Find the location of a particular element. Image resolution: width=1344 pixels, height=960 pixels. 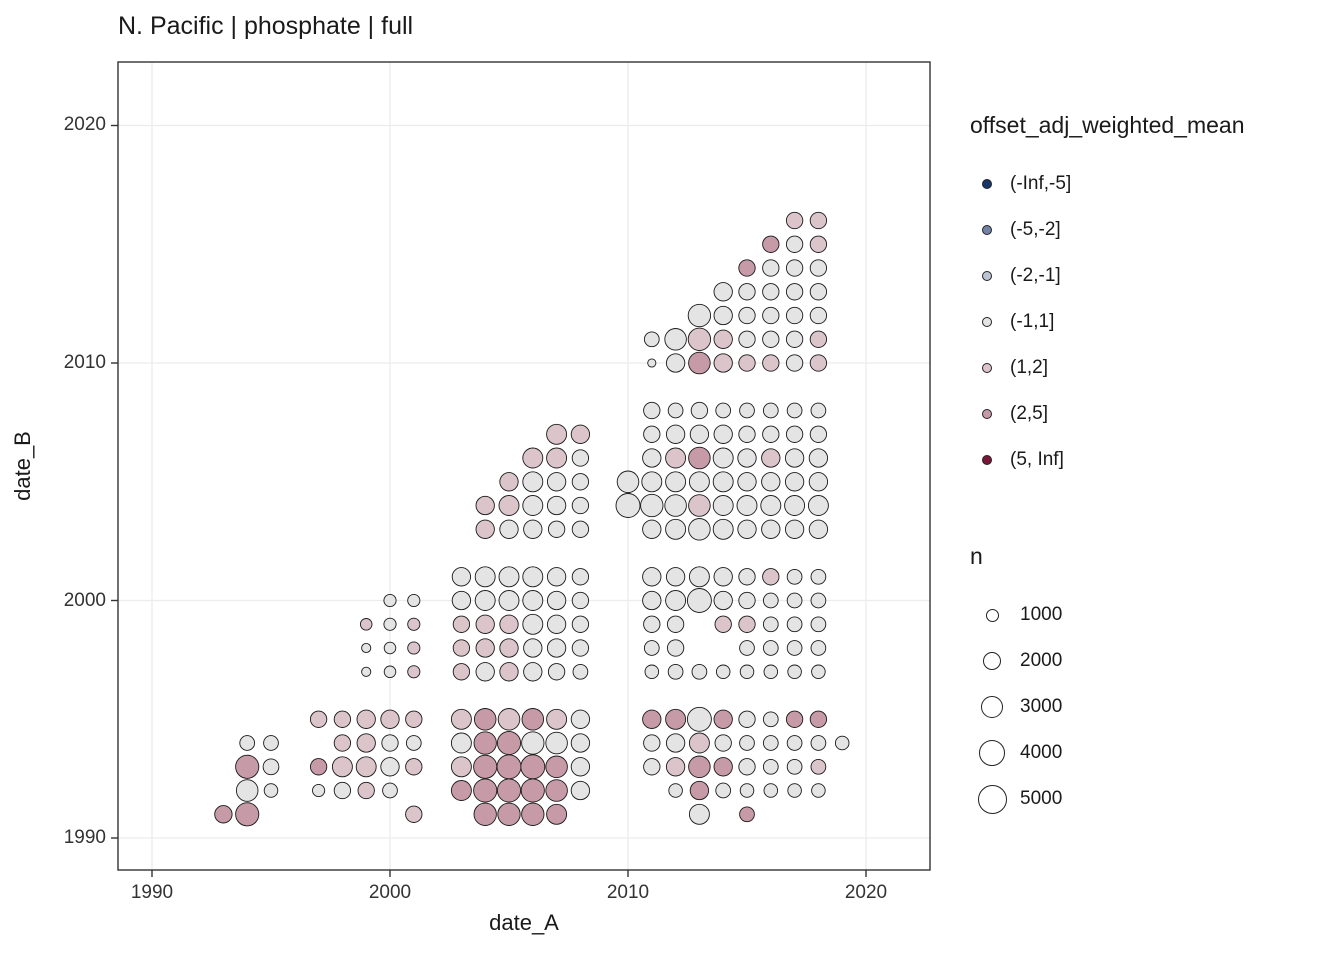

legend-label: (-1,1] is located at coordinates (1032, 321).